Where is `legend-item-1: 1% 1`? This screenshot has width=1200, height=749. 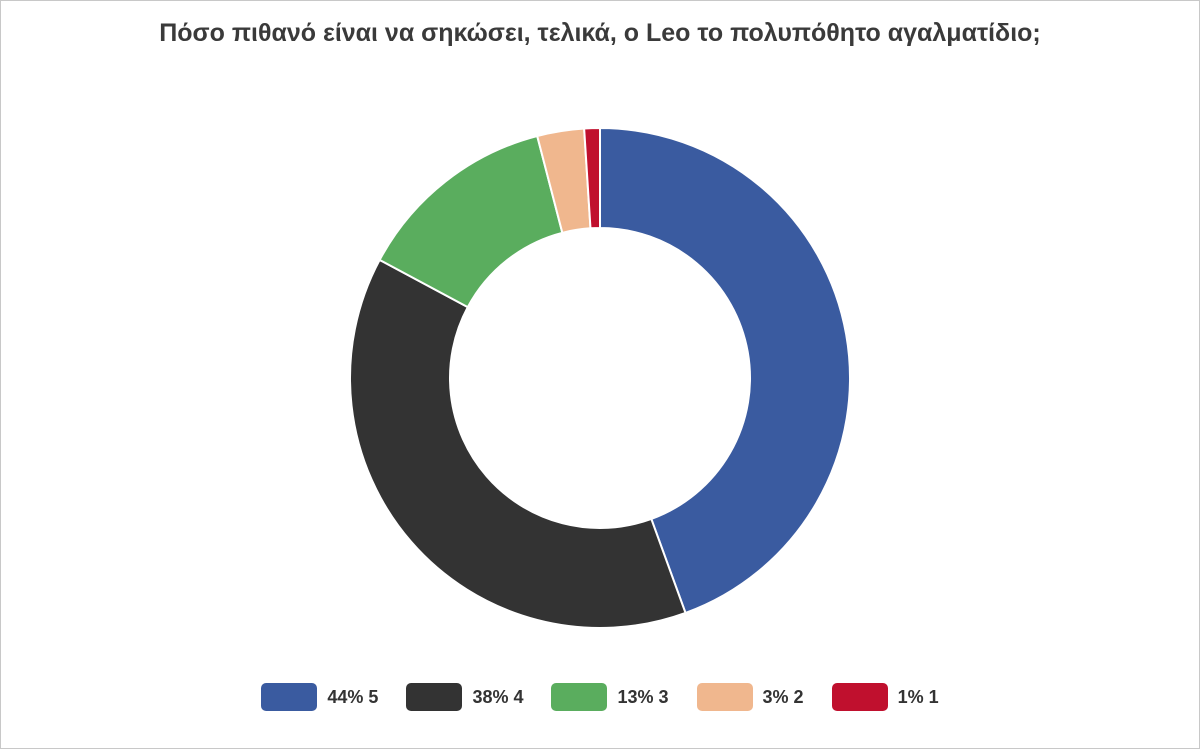 legend-item-1: 1% 1 is located at coordinates (885, 697).